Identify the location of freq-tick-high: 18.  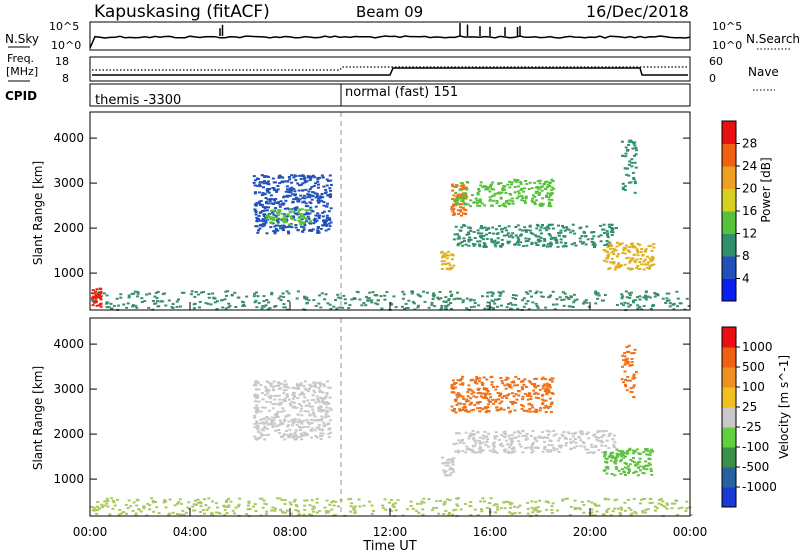
(62, 61).